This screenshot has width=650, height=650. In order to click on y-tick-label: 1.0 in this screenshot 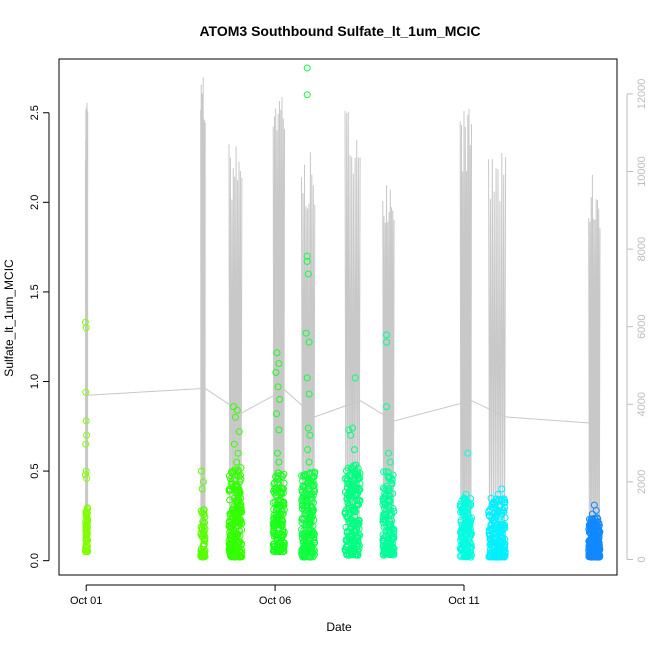, I will do `click(35, 381)`.